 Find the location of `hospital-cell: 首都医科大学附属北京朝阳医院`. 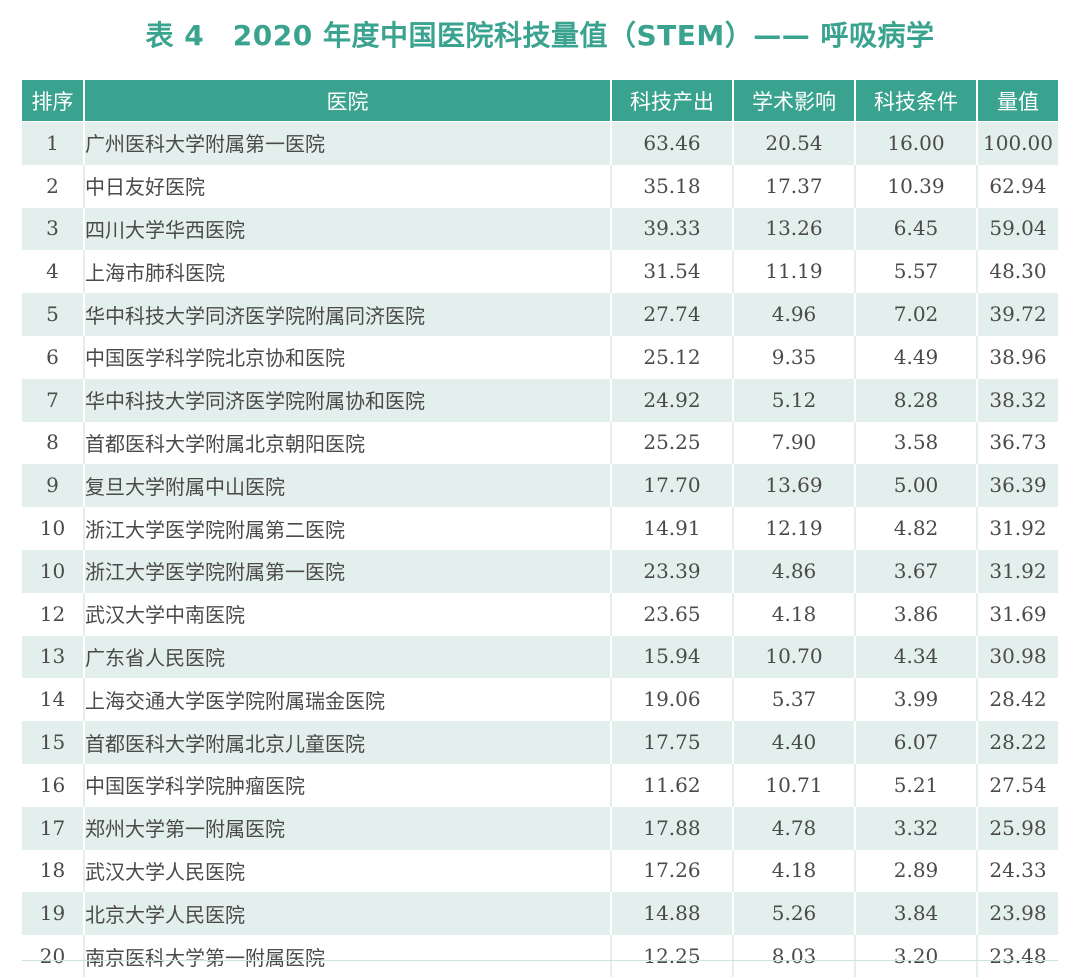

hospital-cell: 首都医科大学附属北京朝阳医院 is located at coordinates (348, 442).